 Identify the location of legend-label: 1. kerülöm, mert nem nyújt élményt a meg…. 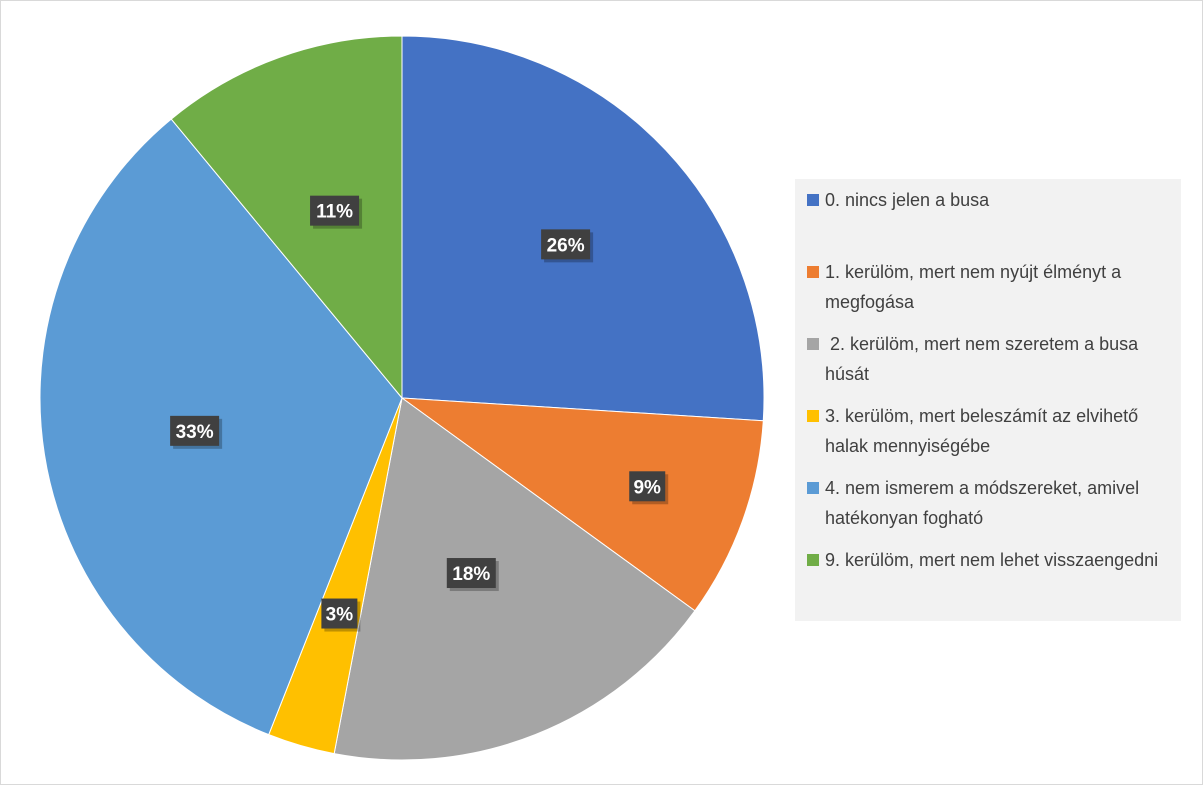
(976, 287).